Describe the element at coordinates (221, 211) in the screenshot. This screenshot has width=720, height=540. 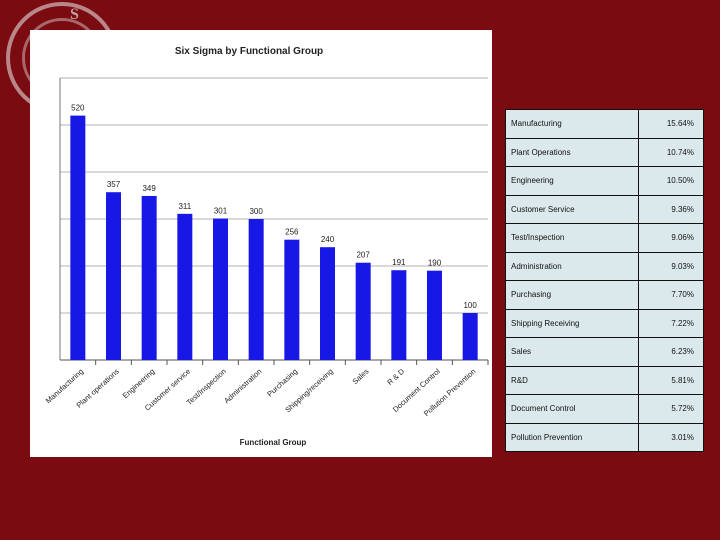
I see `bar-value-label: 301` at that location.